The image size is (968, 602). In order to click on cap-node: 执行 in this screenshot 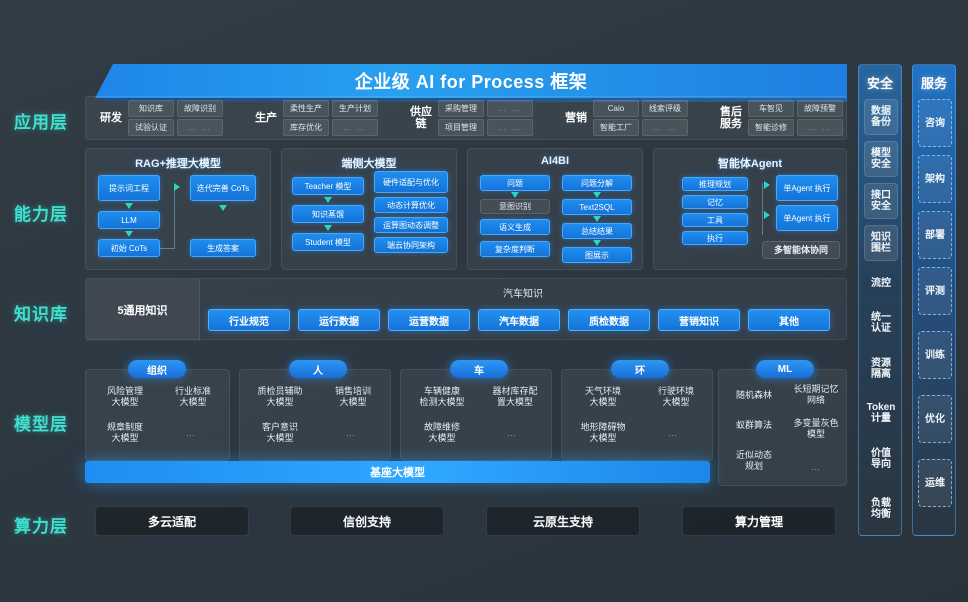, I will do `click(715, 238)`.